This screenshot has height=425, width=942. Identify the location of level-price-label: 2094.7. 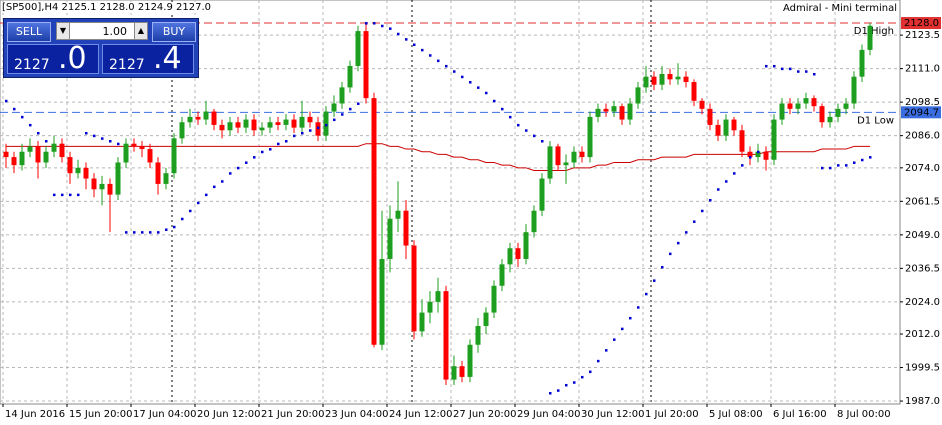
(921, 112).